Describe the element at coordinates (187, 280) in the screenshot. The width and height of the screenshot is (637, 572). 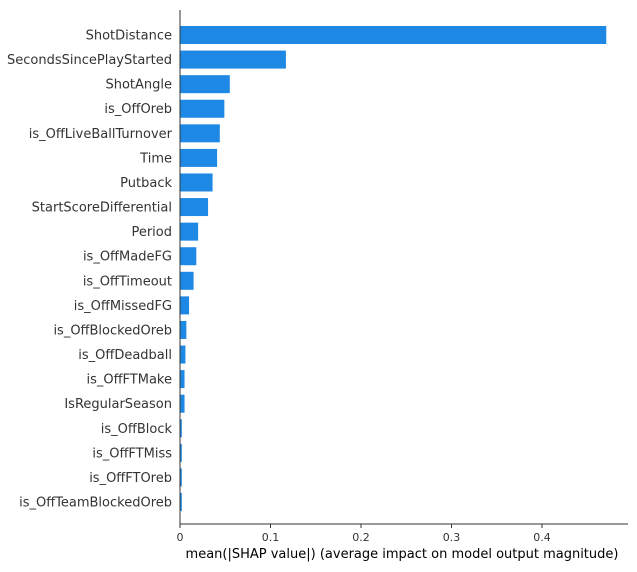
I see `bar-is_OffTimeout` at that location.